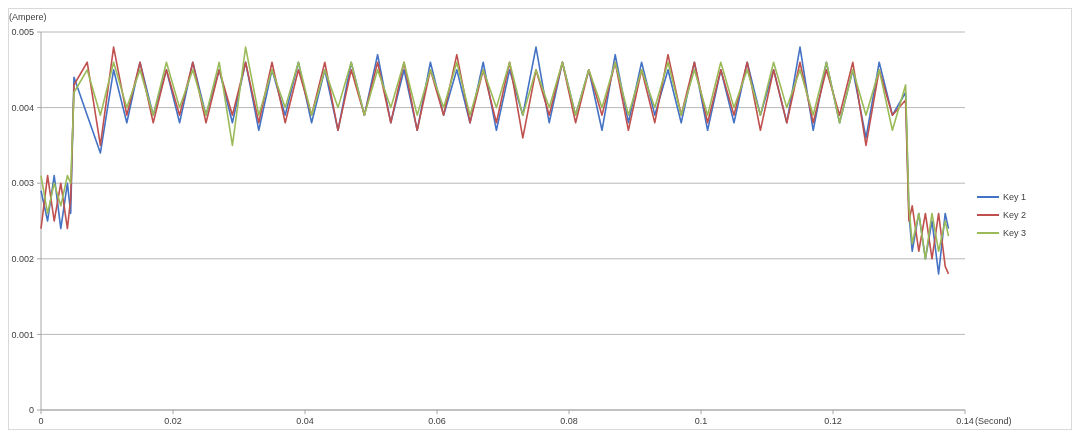  Describe the element at coordinates (22, 183) in the screenshot. I see `y-tick-label: 0.003` at that location.